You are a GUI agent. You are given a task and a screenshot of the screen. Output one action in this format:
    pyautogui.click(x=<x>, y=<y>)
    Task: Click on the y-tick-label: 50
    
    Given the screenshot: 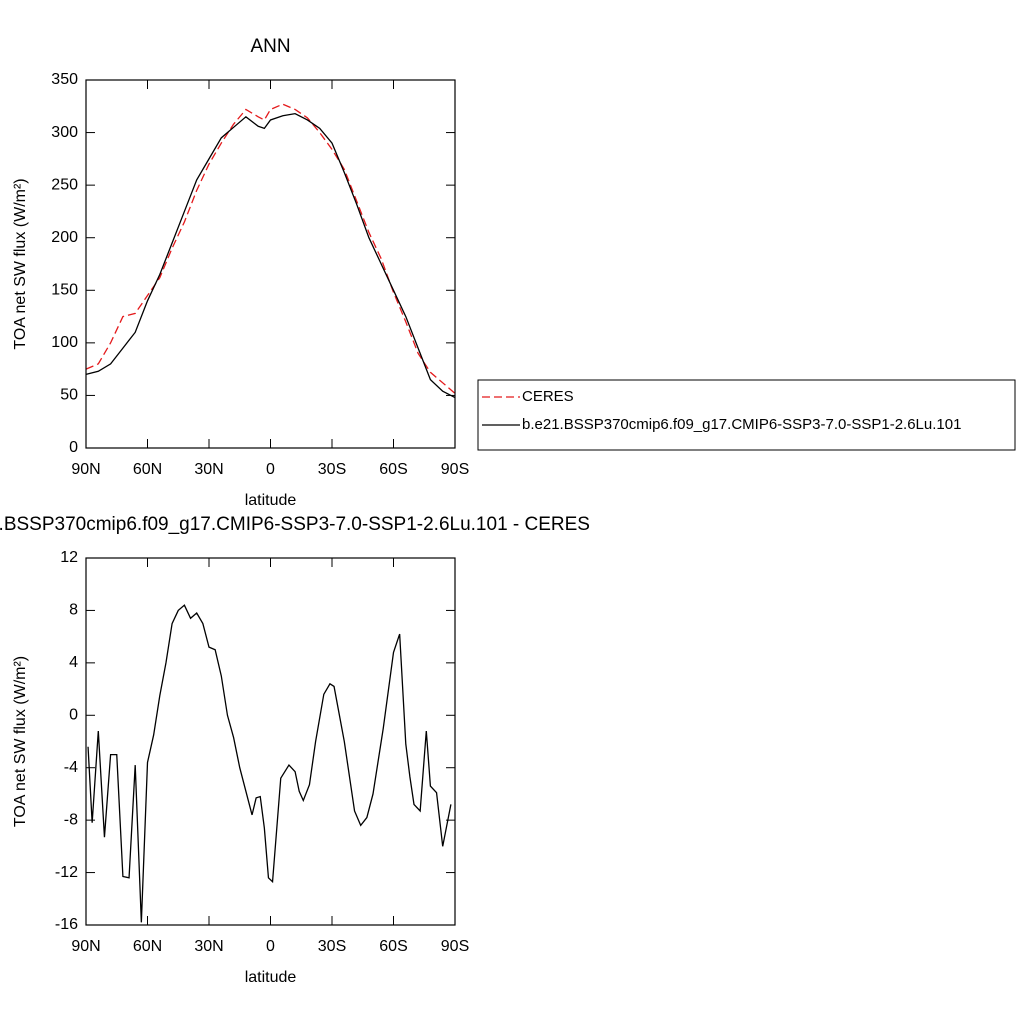 What is the action you would take?
    pyautogui.click(x=69, y=395)
    